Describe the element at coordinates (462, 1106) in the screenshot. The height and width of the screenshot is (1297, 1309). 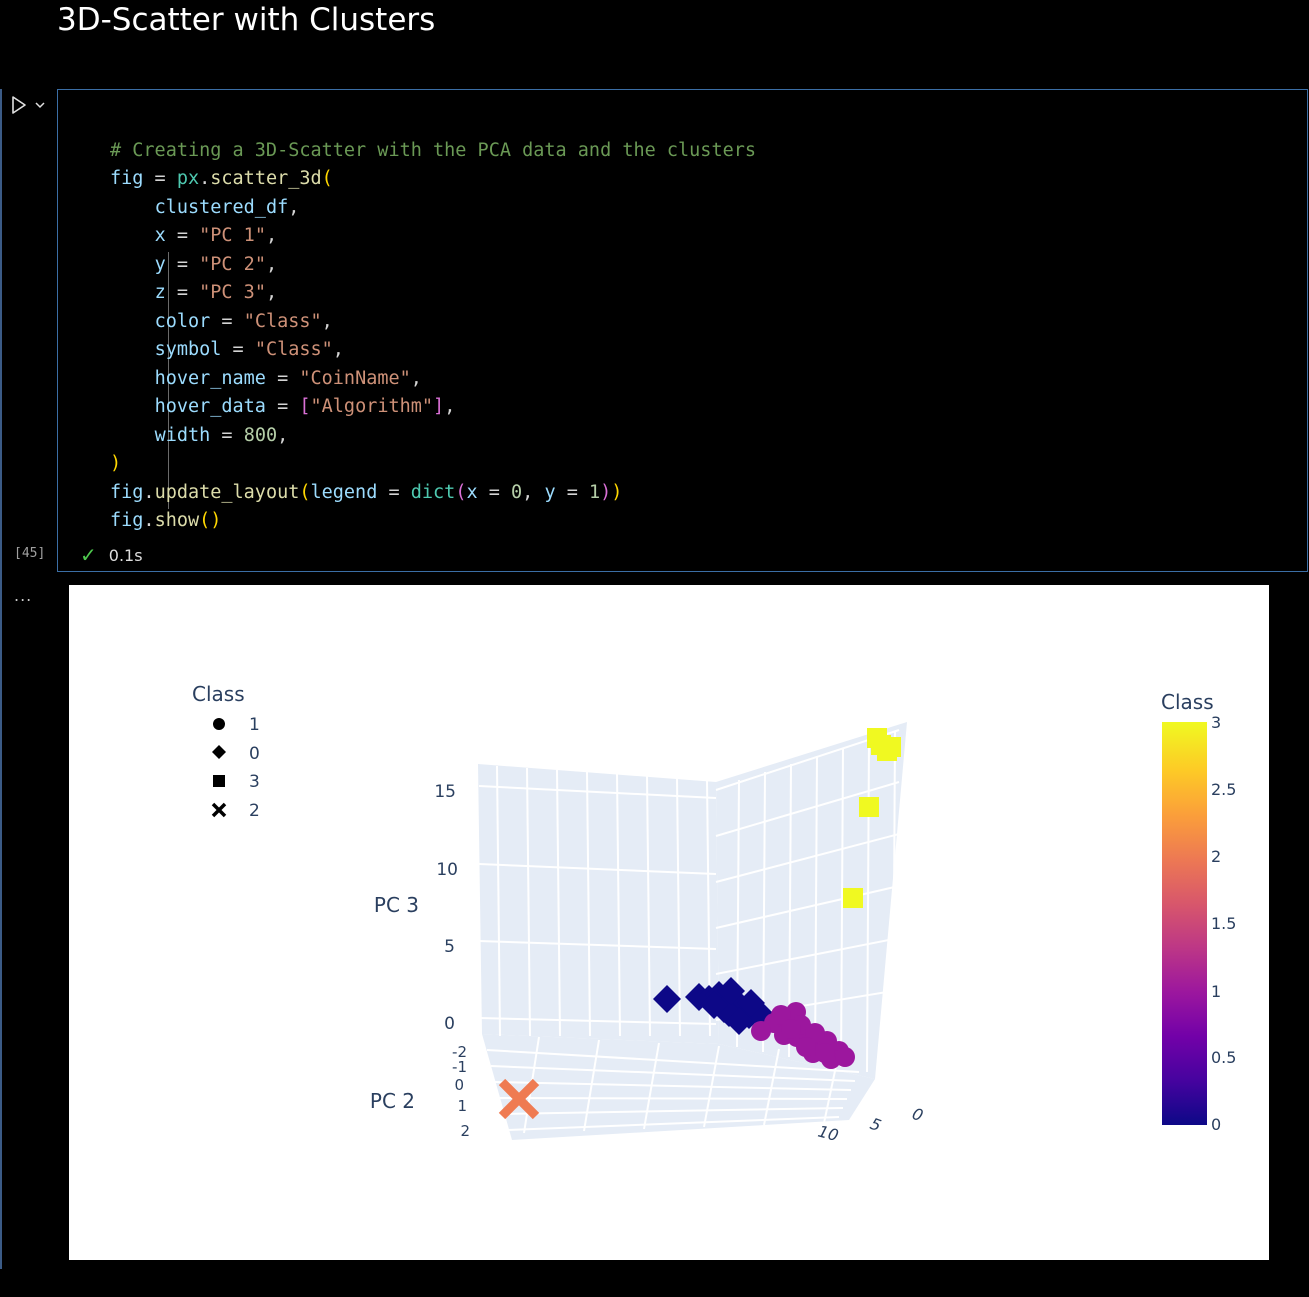
I see `y-tick-label: 1` at that location.